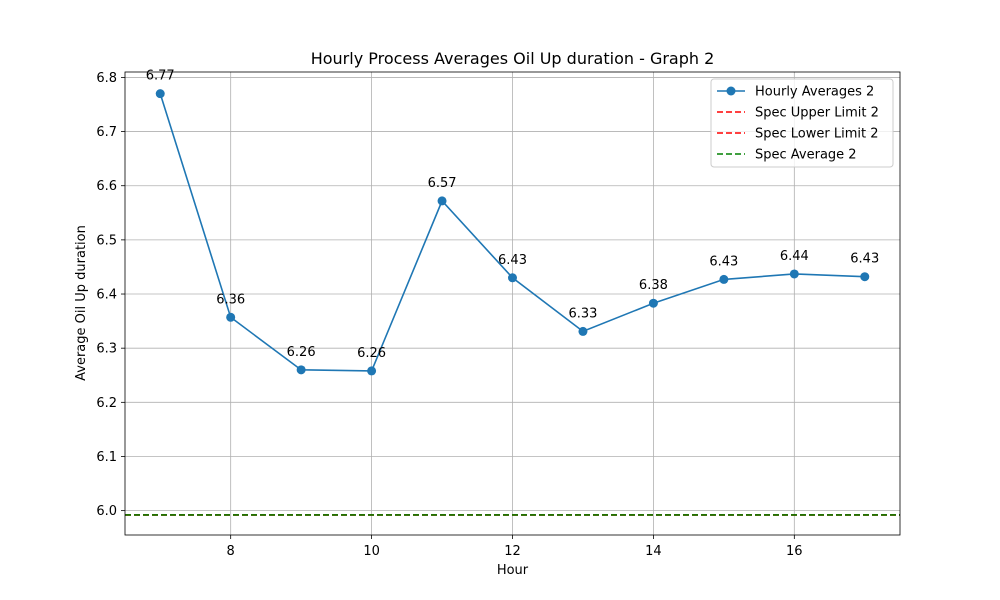 The image size is (1000, 600). I want to click on legend-label: Spec Average 2, so click(806, 155).